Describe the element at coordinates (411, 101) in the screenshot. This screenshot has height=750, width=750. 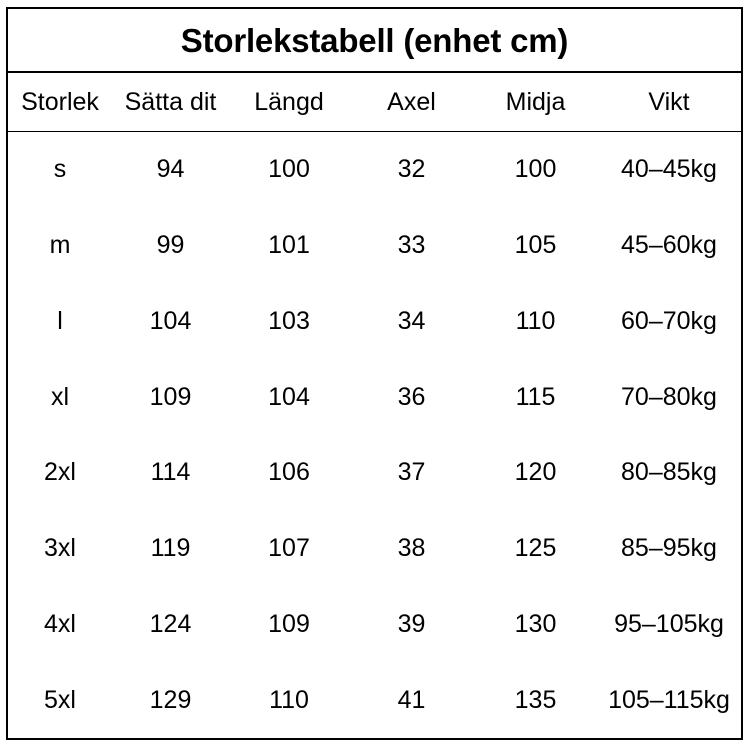
I see `column-header-axel: Axel` at that location.